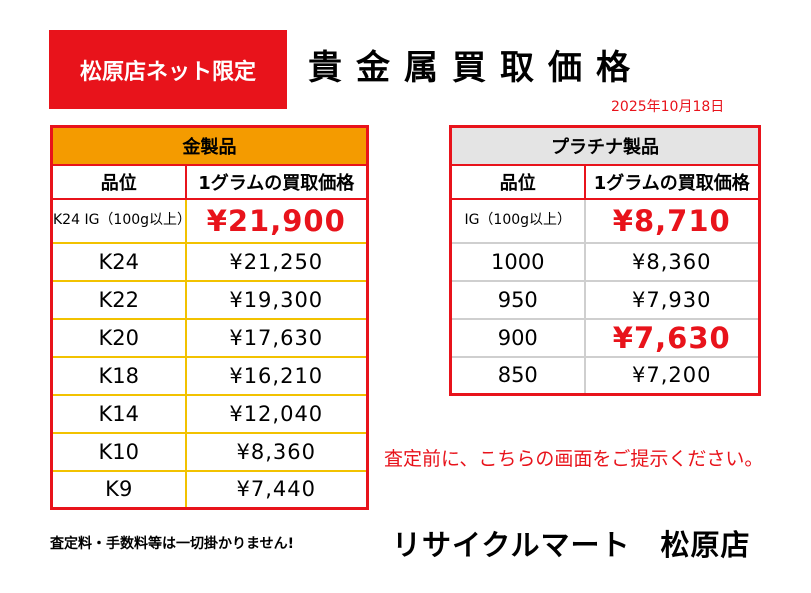 The width and height of the screenshot is (811, 593). Describe the element at coordinates (276, 261) in the screenshot. I see `gold-price: ¥21,250` at that location.